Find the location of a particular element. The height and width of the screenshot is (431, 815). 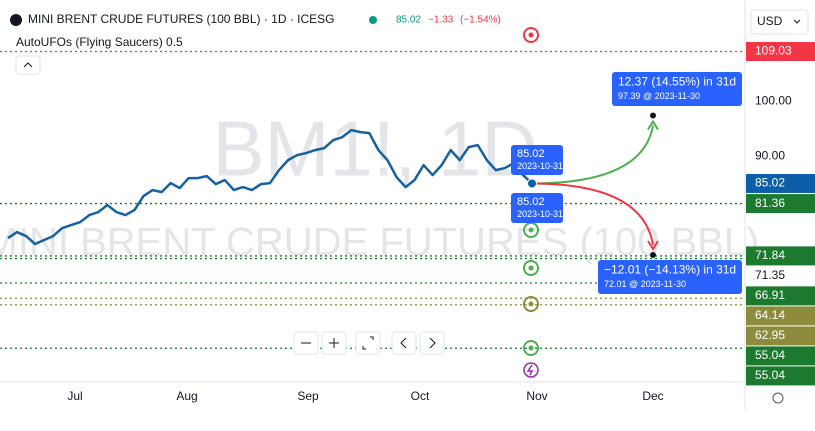

down-arrow is located at coordinates (592, 214).